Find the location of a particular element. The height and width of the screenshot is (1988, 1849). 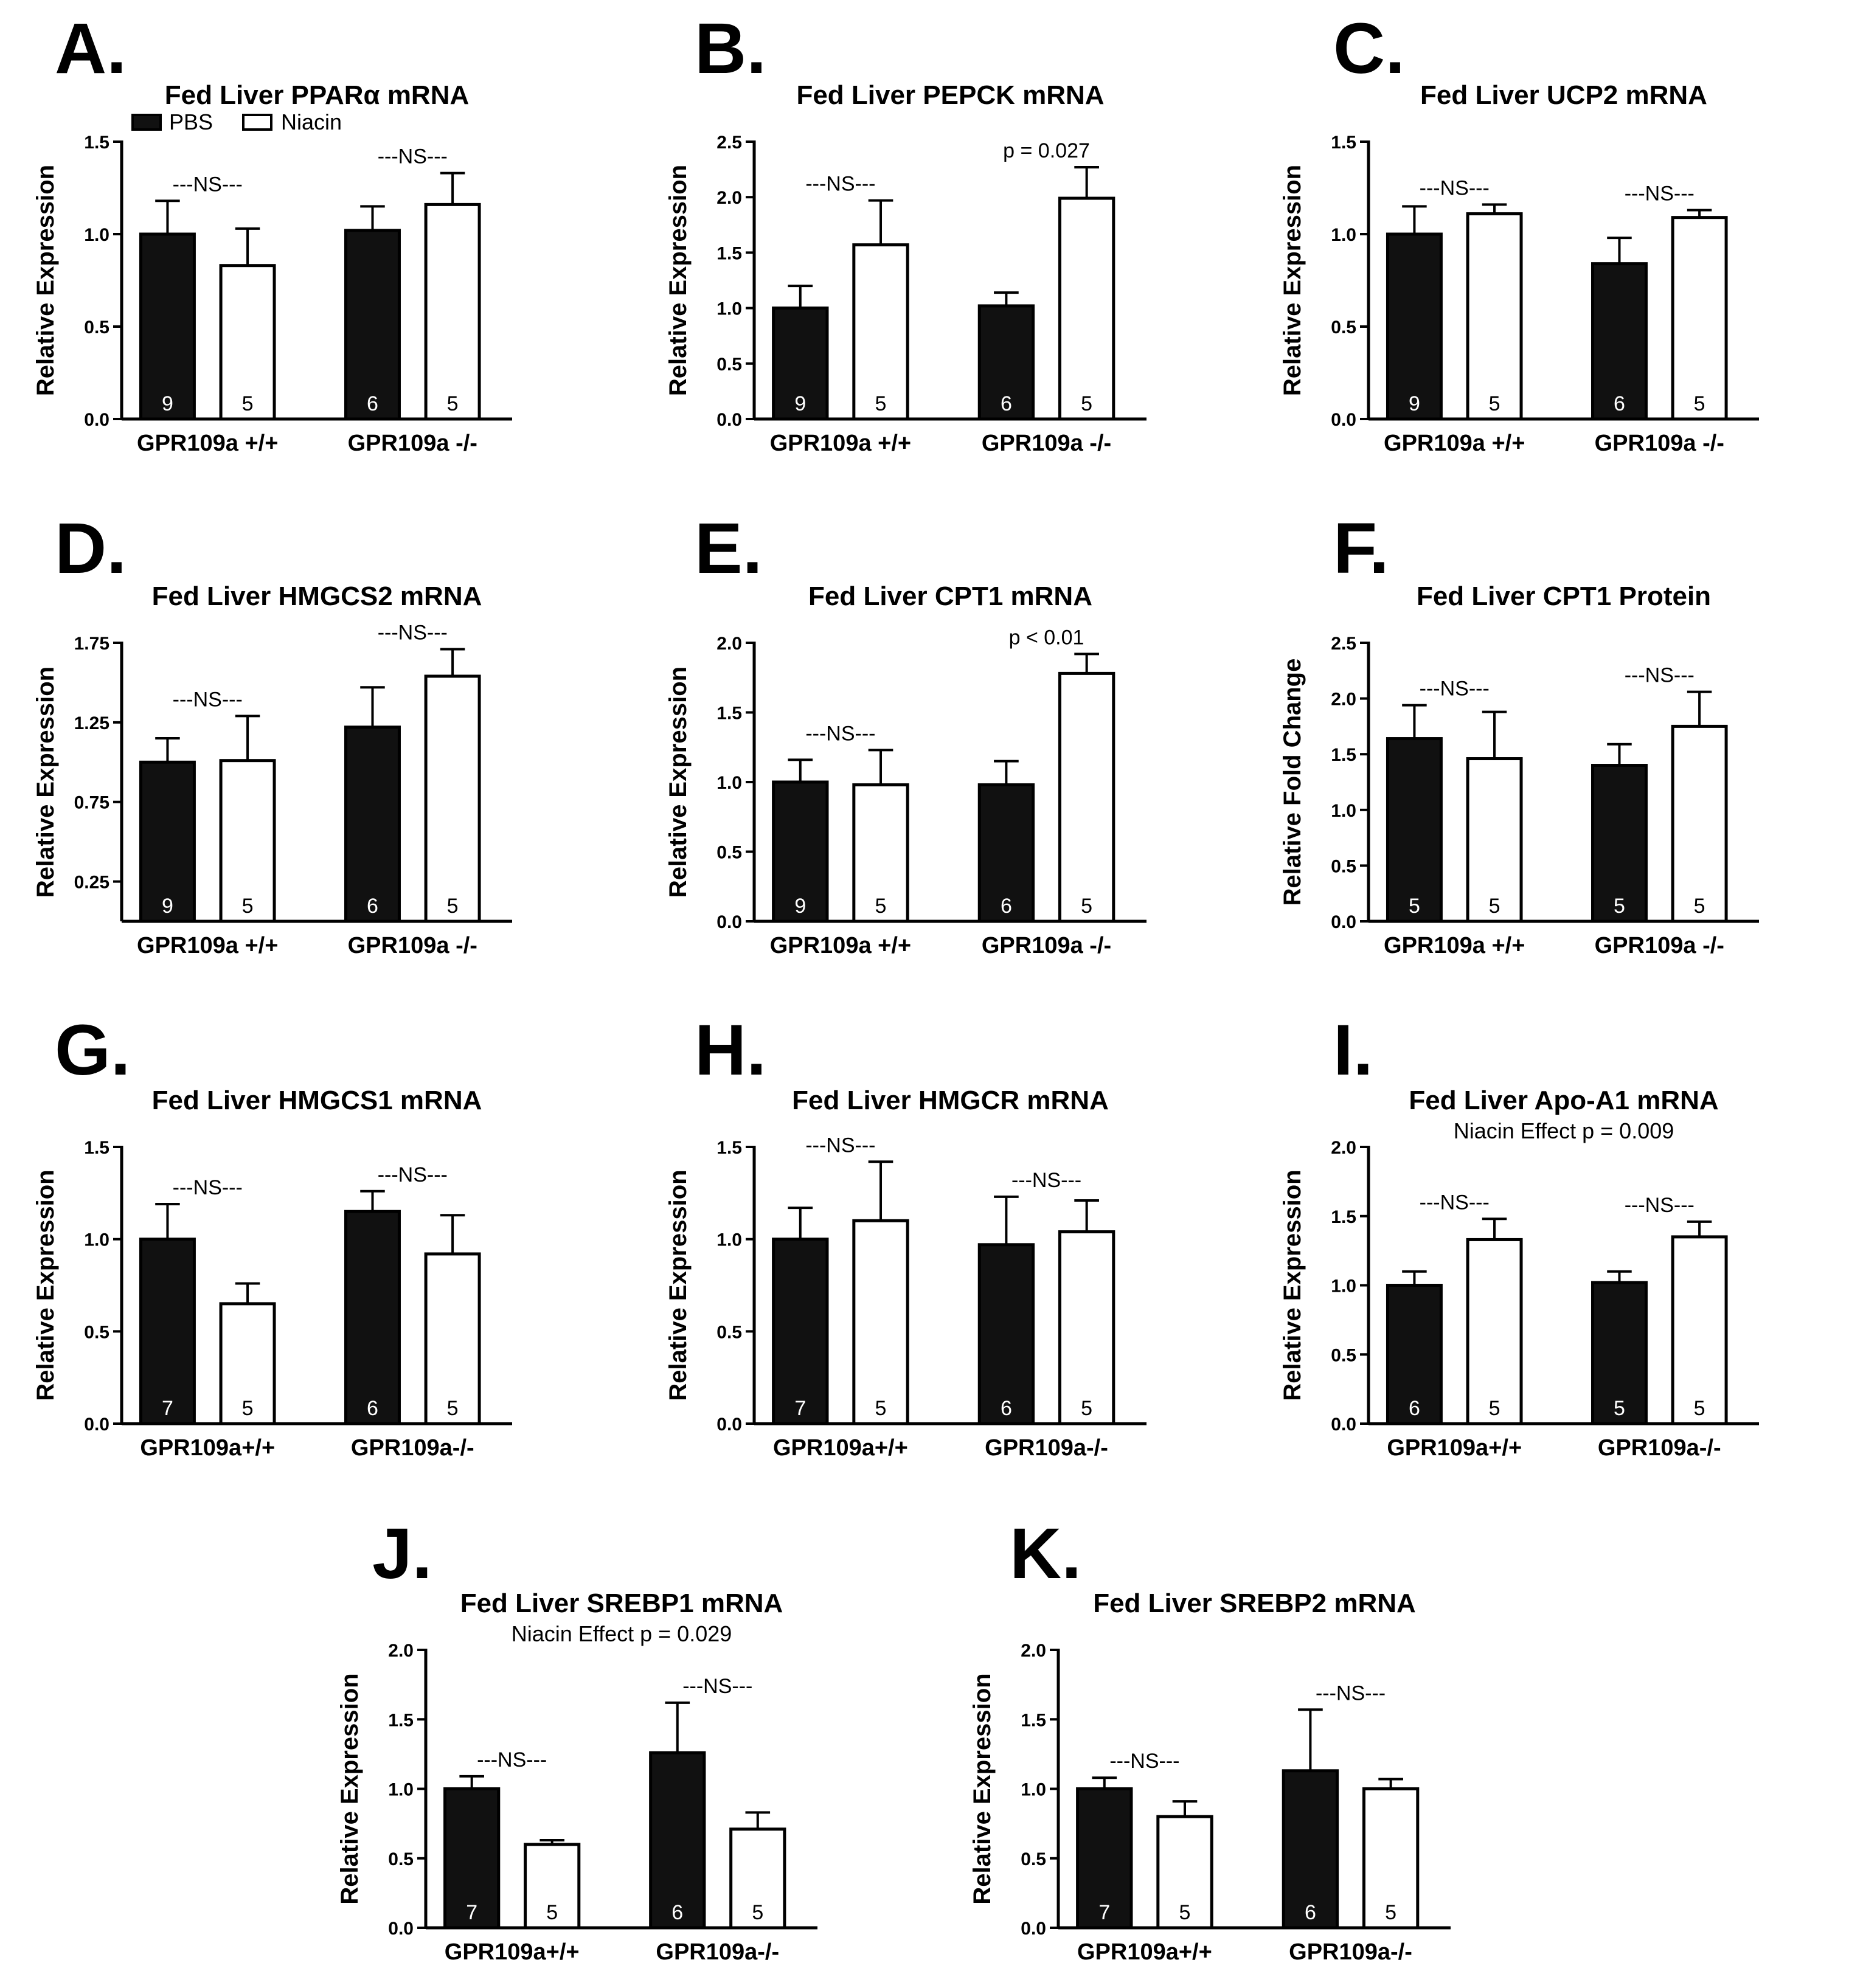

chart-title: Fed Liver HMGCS1 mRNA is located at coordinates (317, 1100).